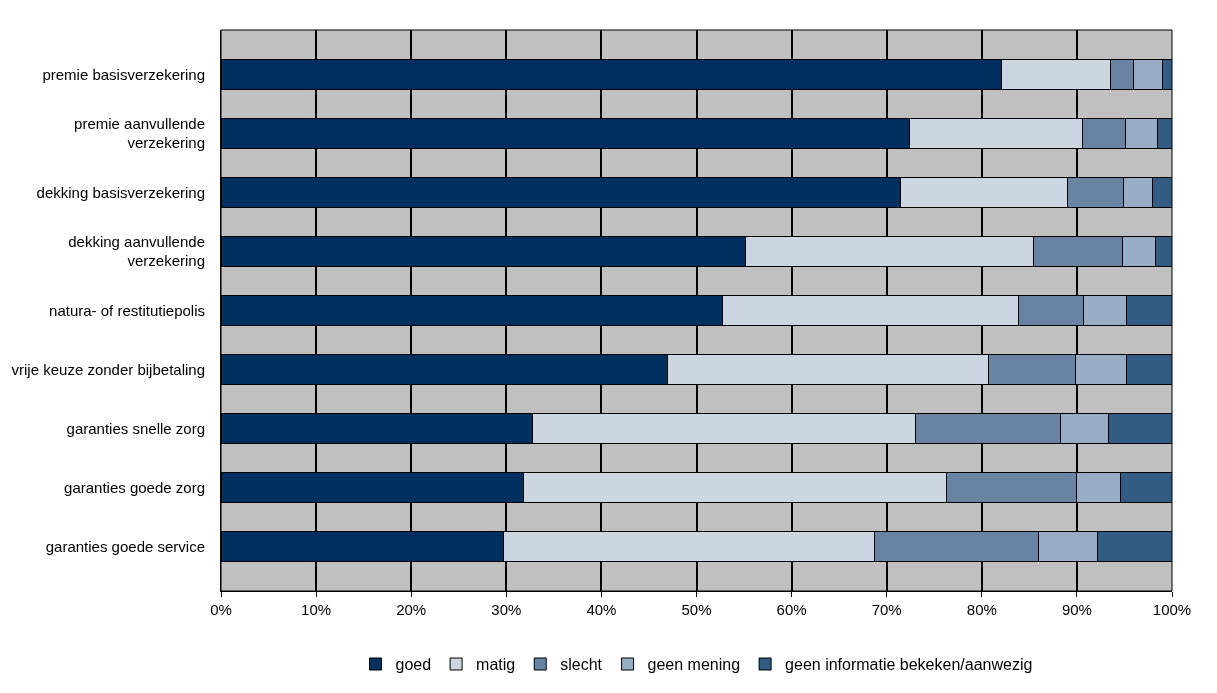  What do you see at coordinates (413, 665) in the screenshot?
I see `legend-label: goed` at bounding box center [413, 665].